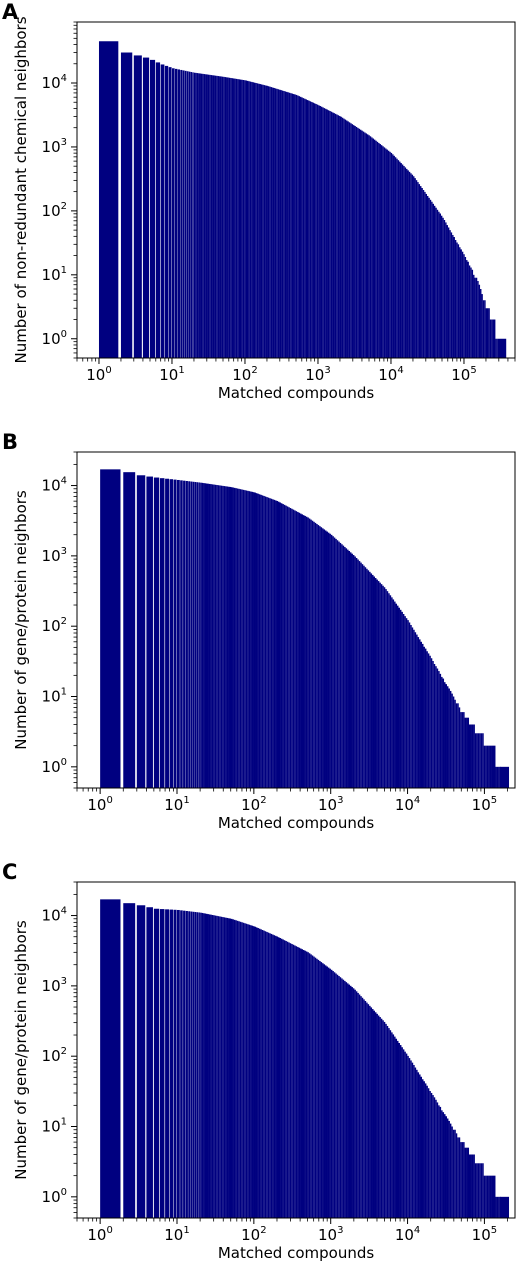  What do you see at coordinates (99, 1234) in the screenshot?
I see `x-tick-label: 10⁰` at bounding box center [99, 1234].